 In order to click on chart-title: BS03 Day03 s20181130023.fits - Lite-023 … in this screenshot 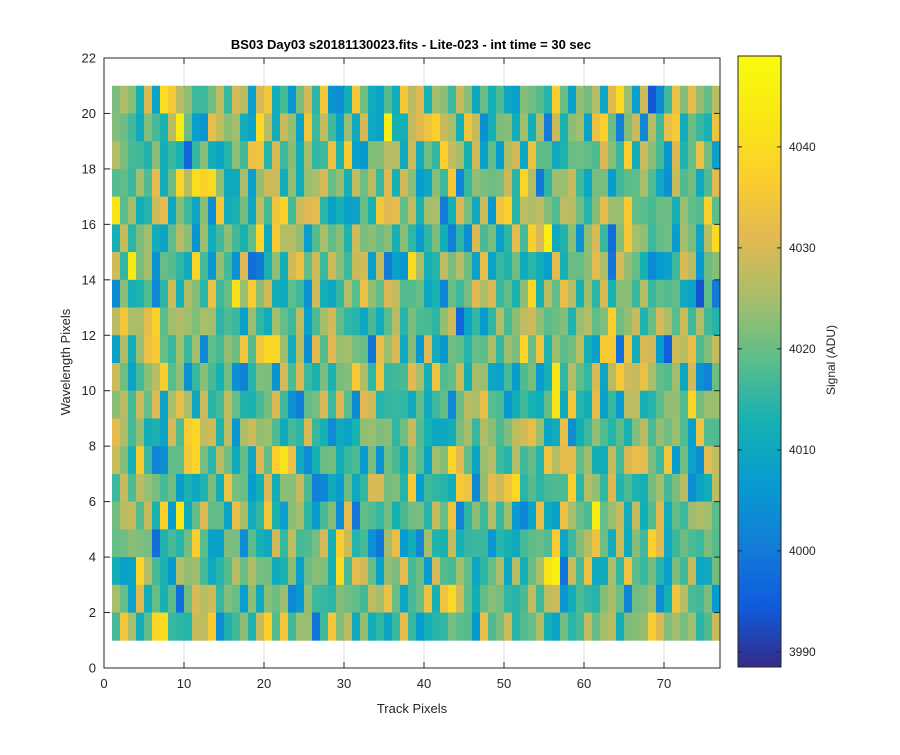, I will do `click(411, 44)`.